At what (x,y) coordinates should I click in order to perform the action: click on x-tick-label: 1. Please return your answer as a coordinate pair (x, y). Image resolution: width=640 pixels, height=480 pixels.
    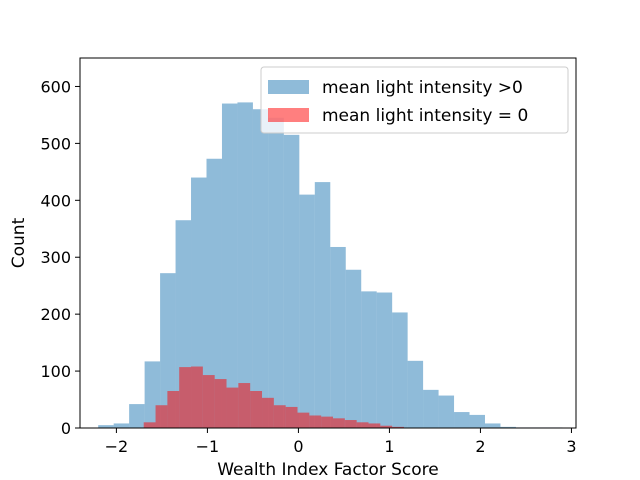
    Looking at the image, I should click on (389, 446).